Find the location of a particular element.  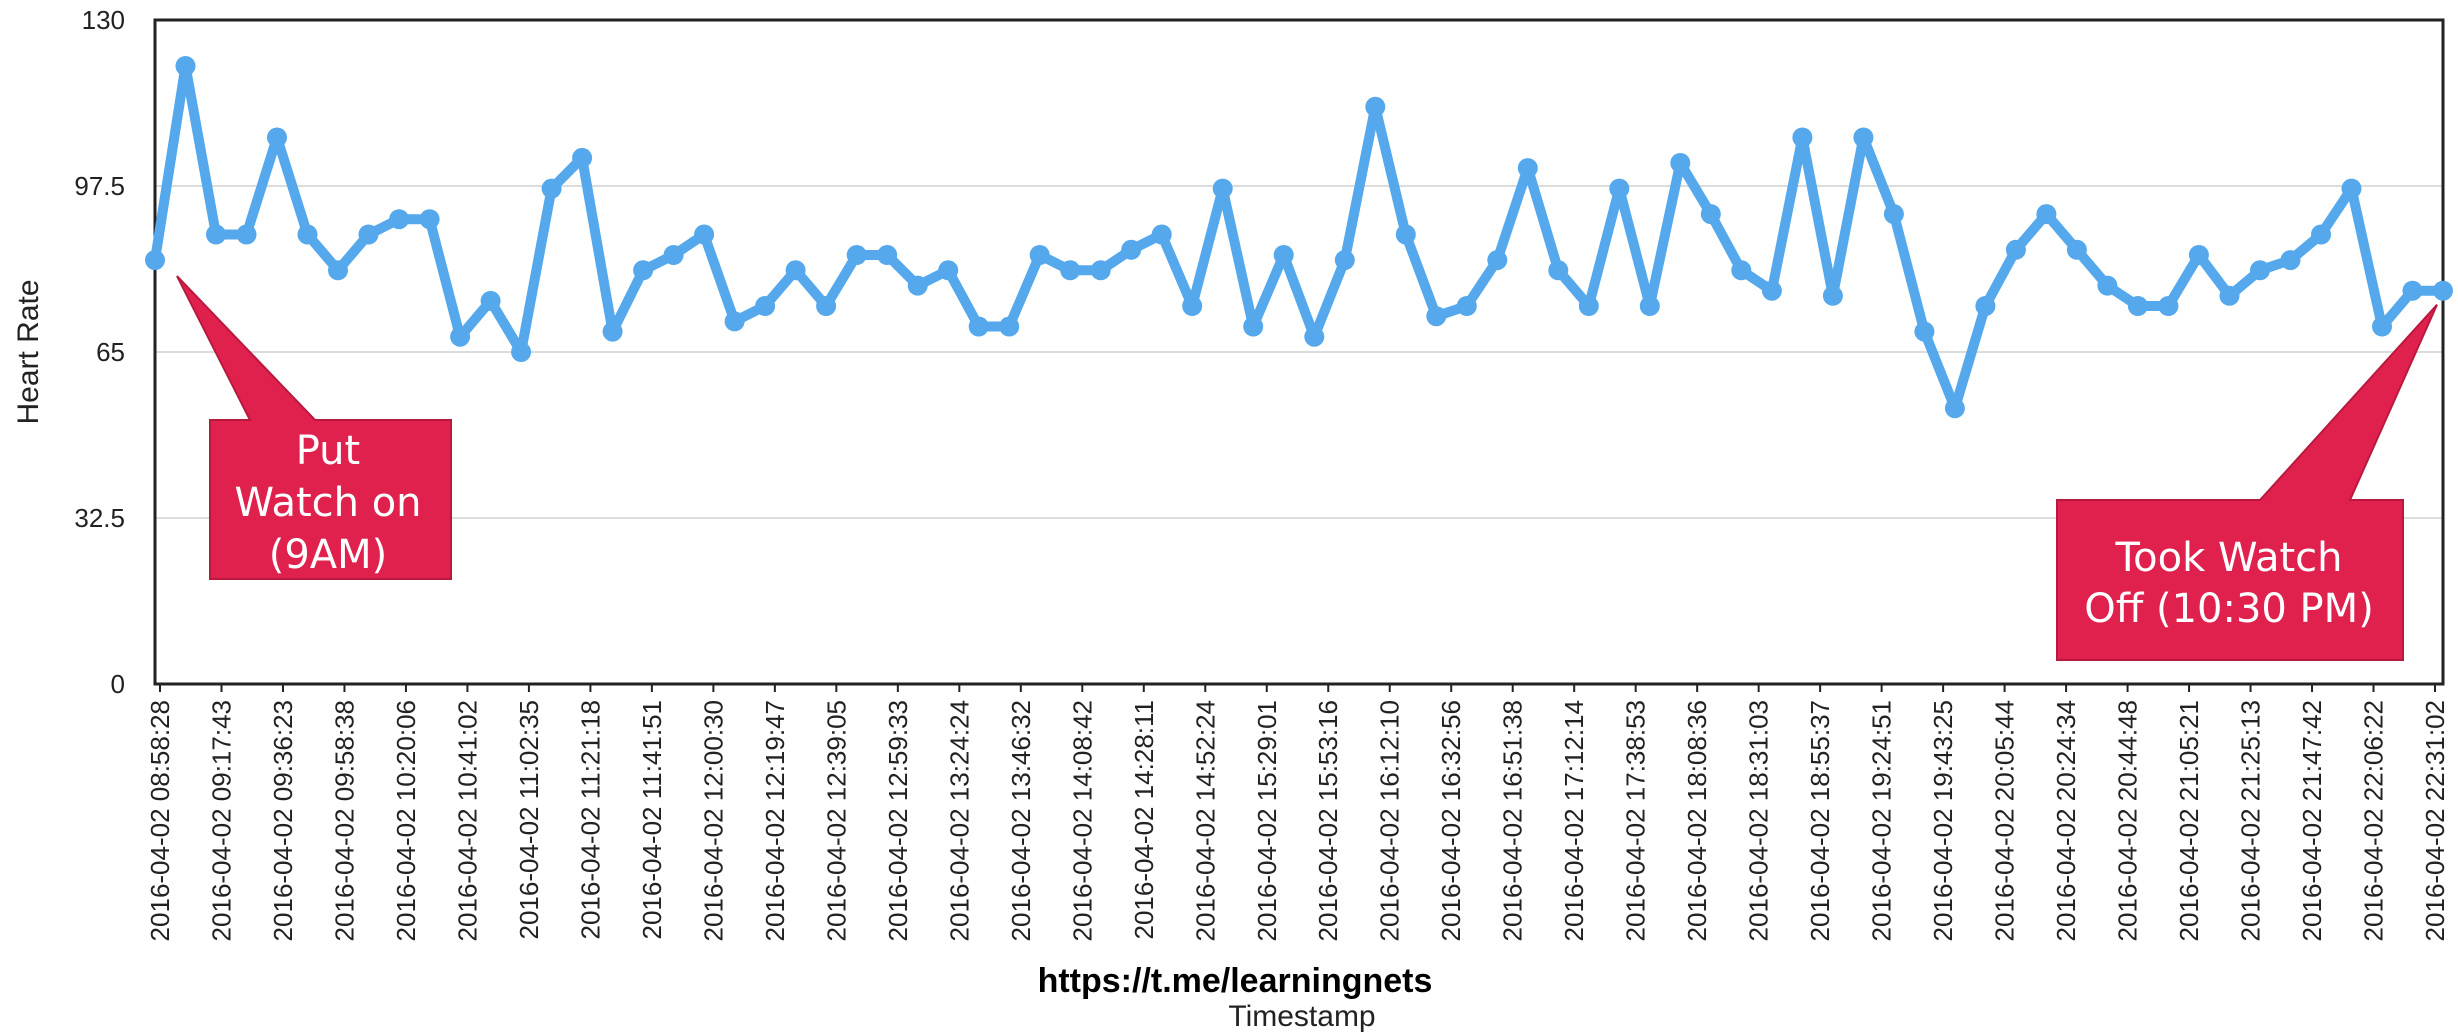

annotation-put-watch-on-shape is located at coordinates (314, 427).